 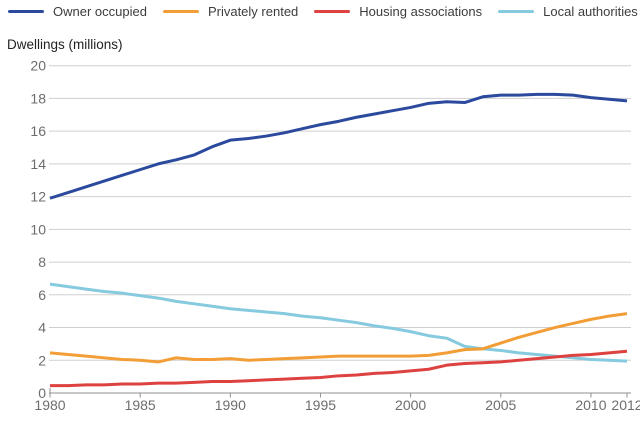 I want to click on y-tick-label-18: 18, so click(x=38, y=98).